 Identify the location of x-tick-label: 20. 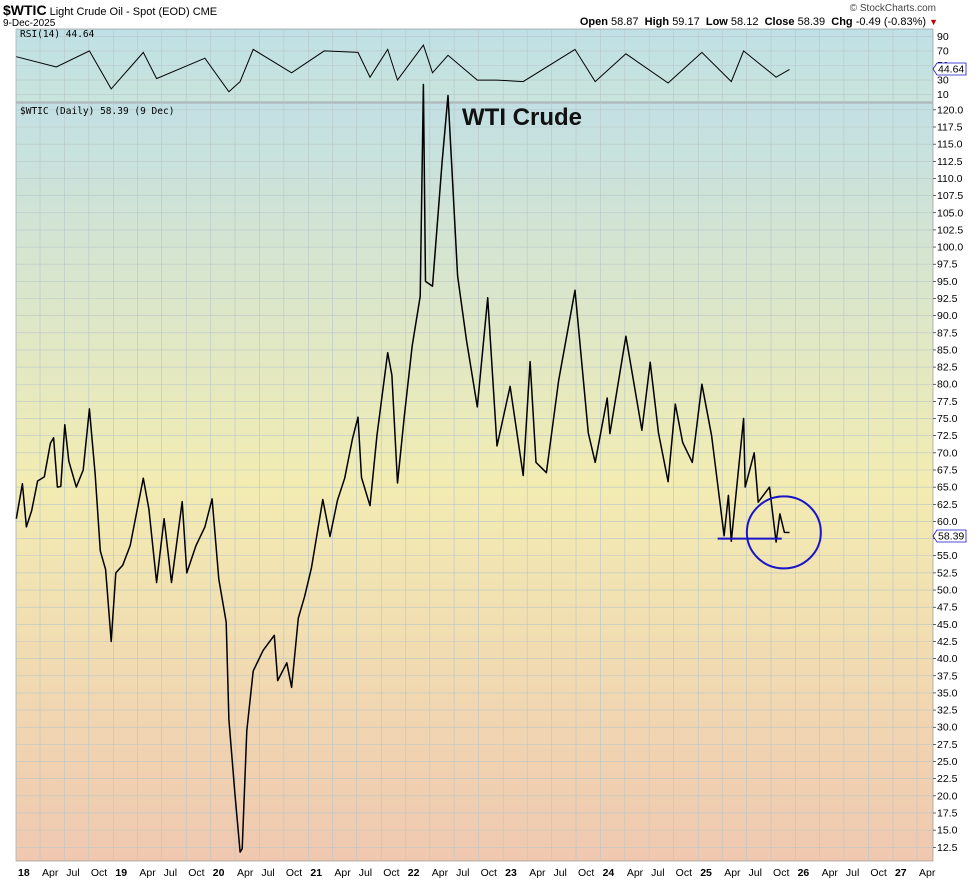
(219, 873).